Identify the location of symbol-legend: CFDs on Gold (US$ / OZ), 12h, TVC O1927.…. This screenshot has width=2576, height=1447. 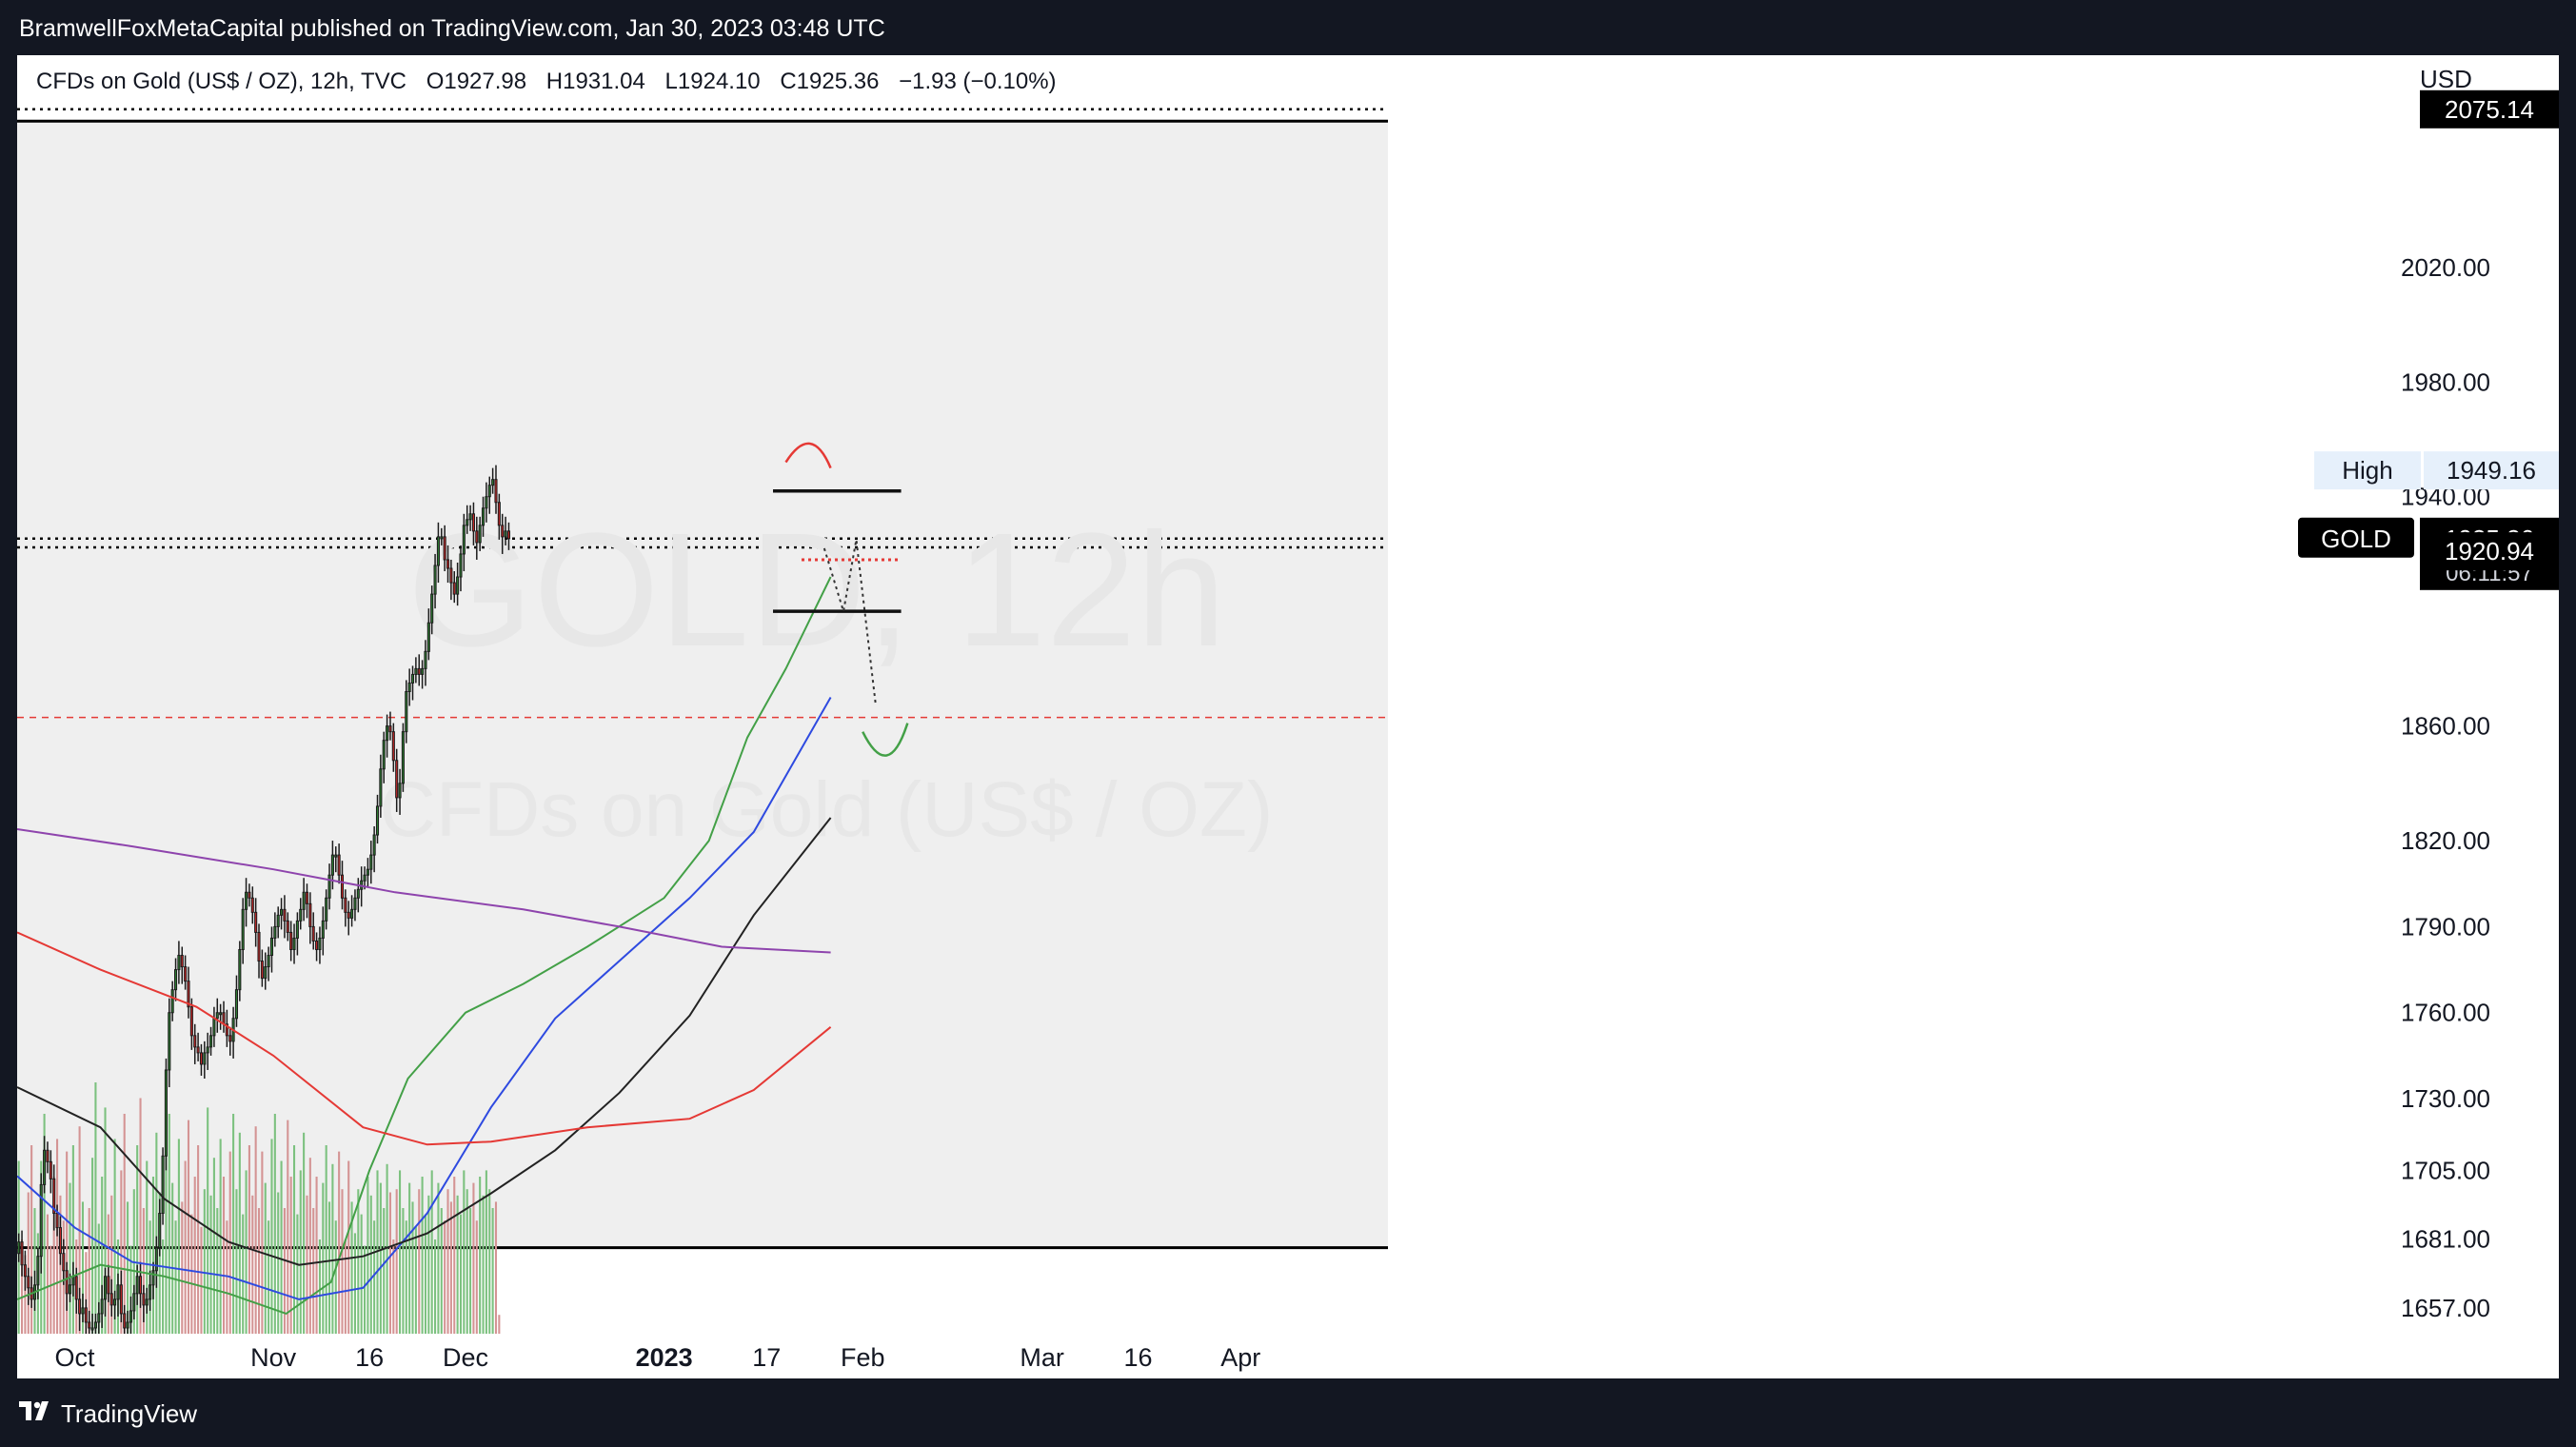
(553, 82).